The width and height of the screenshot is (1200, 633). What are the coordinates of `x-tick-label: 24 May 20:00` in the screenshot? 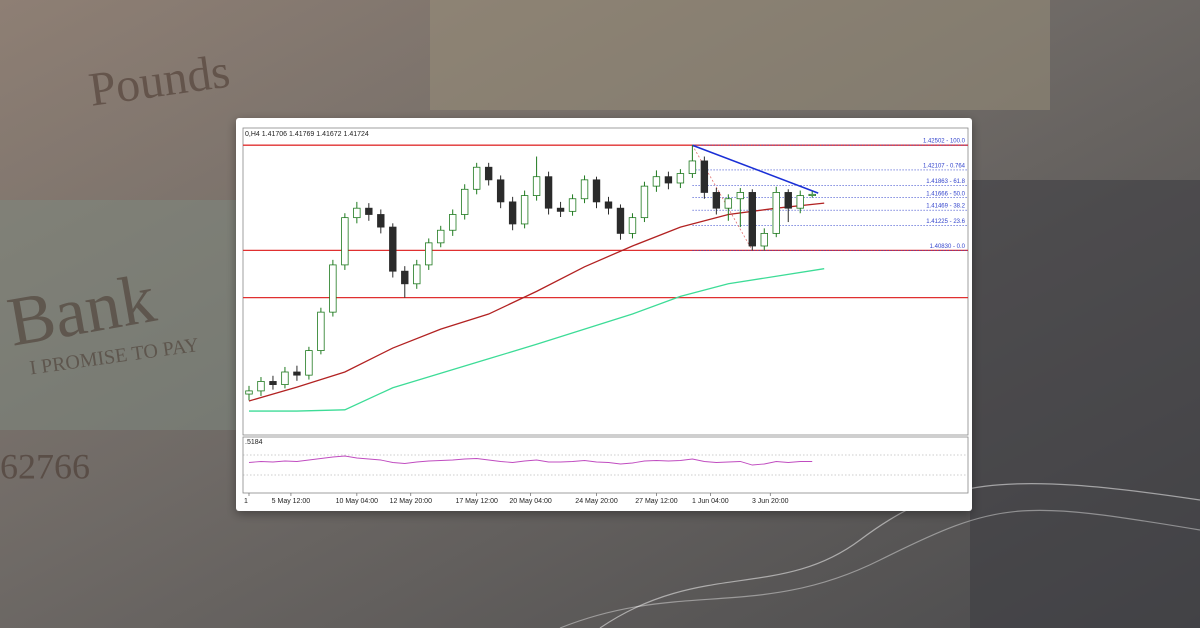 It's located at (596, 501).